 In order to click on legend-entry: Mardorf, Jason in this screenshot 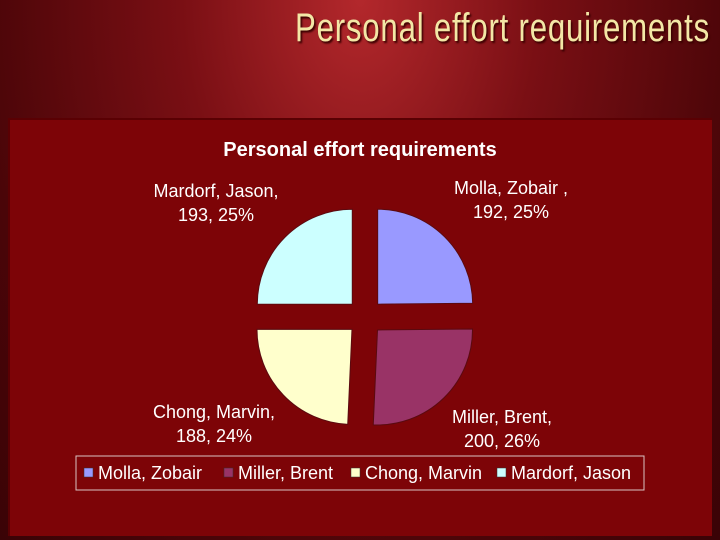, I will do `click(571, 473)`.